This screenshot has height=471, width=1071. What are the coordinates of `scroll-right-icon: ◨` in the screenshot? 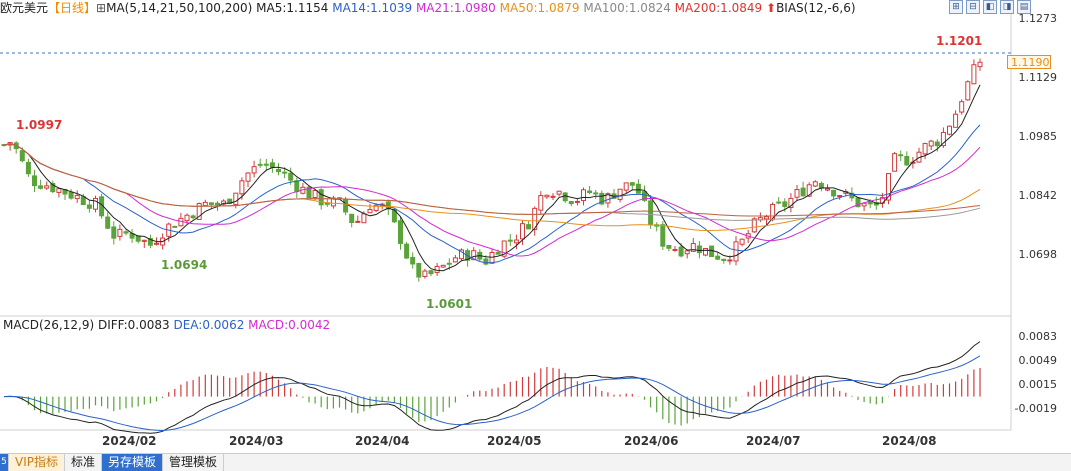 It's located at (1007, 7).